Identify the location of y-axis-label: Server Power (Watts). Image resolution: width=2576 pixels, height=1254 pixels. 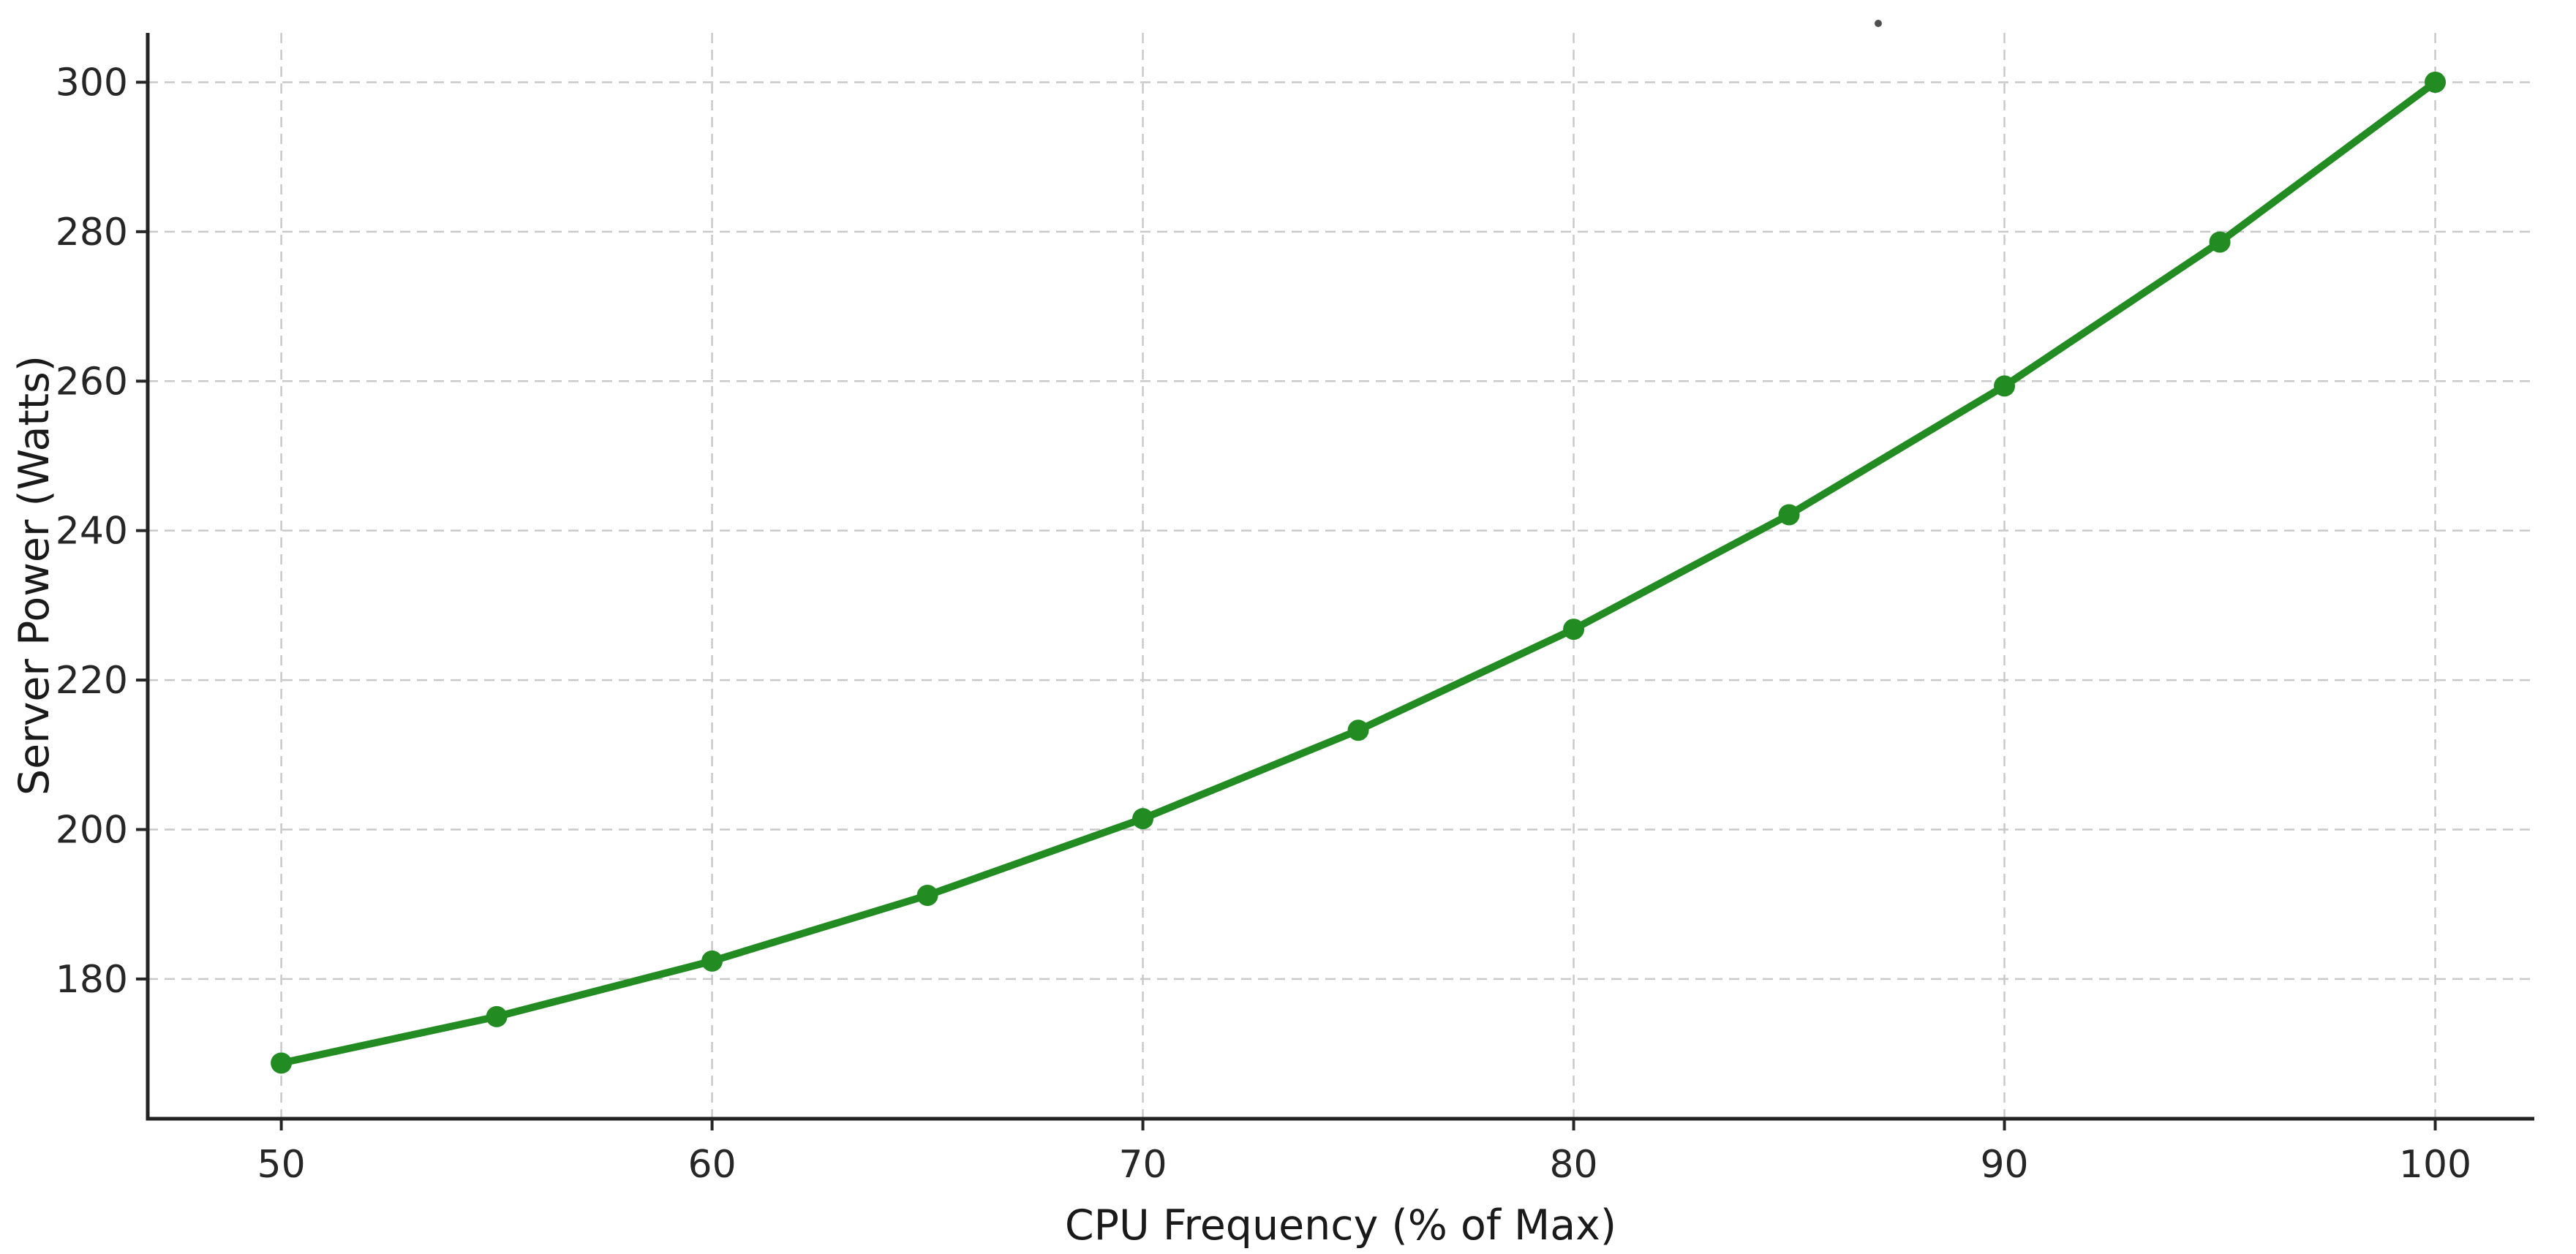
(34, 575).